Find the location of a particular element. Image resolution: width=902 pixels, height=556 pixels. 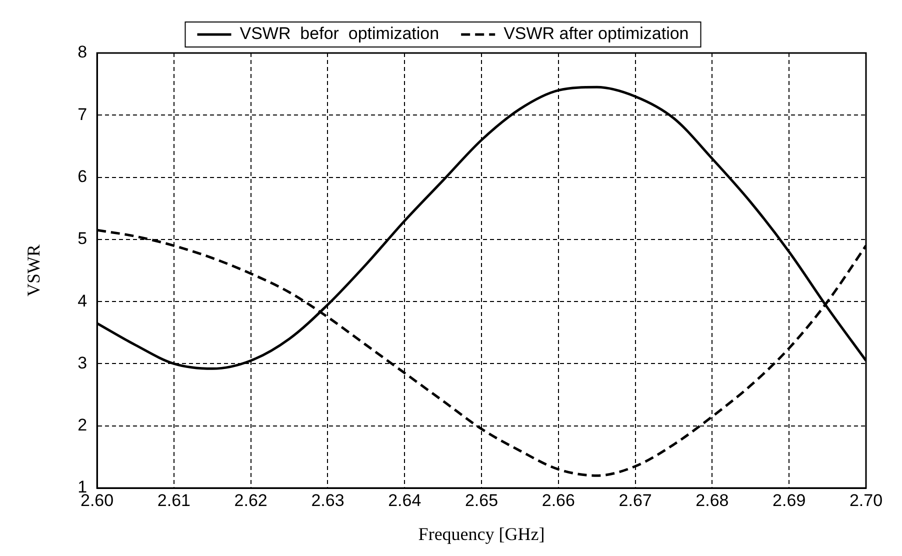

x-tick-label: 2.63 is located at coordinates (327, 500).